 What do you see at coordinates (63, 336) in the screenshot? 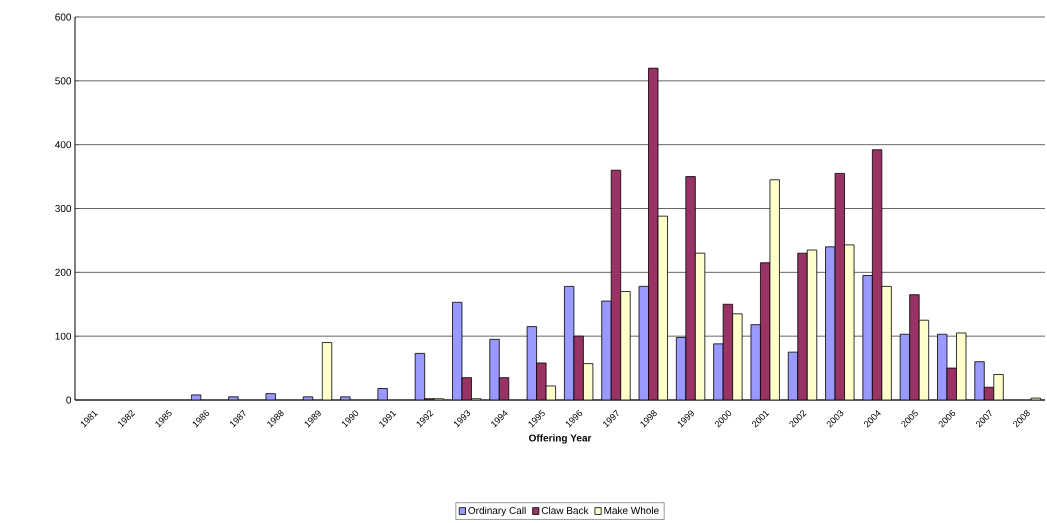
I see `y-tick-label: 100` at bounding box center [63, 336].